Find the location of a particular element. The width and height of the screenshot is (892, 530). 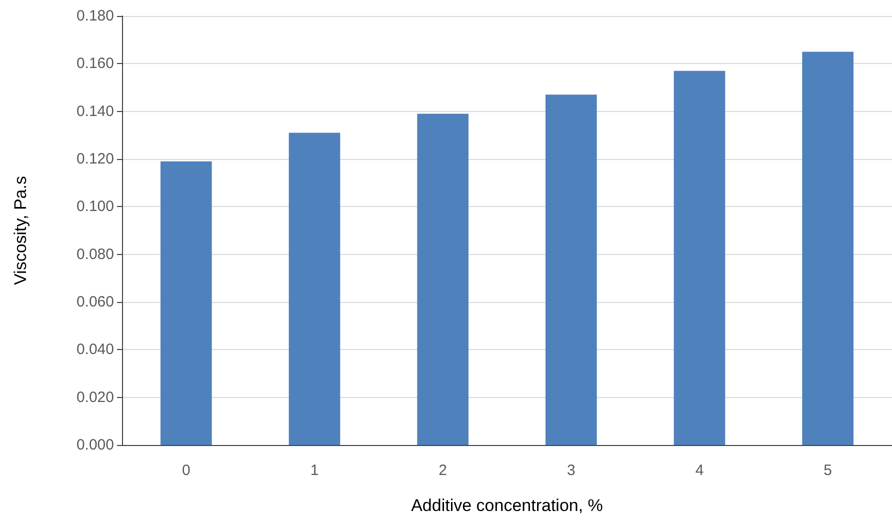

x-axis-title: Additive concentration, % is located at coordinates (507, 505).